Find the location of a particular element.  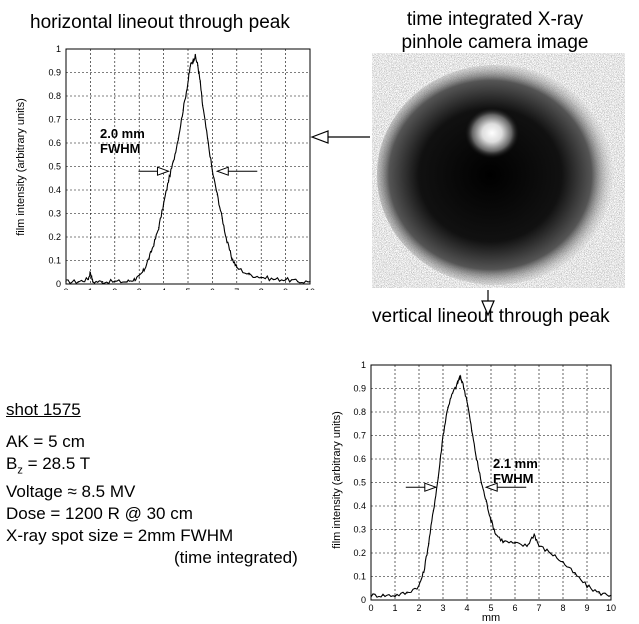

y-tick-label: 0.7 is located at coordinates (54, 120).